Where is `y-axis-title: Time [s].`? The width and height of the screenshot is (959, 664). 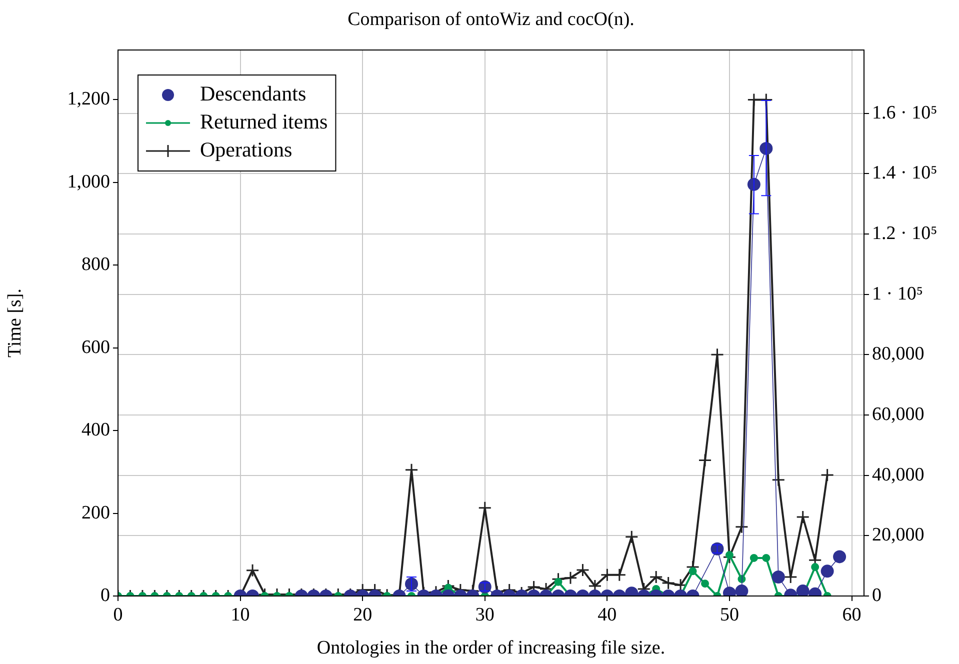
y-axis-title: Time [s]. is located at coordinates (15, 323).